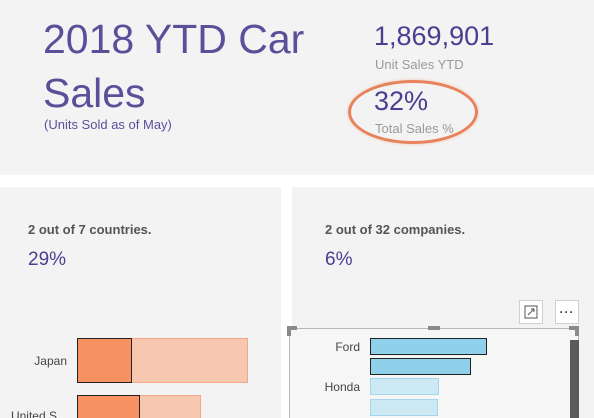  I want to click on company-bar-honda, so click(404, 386).